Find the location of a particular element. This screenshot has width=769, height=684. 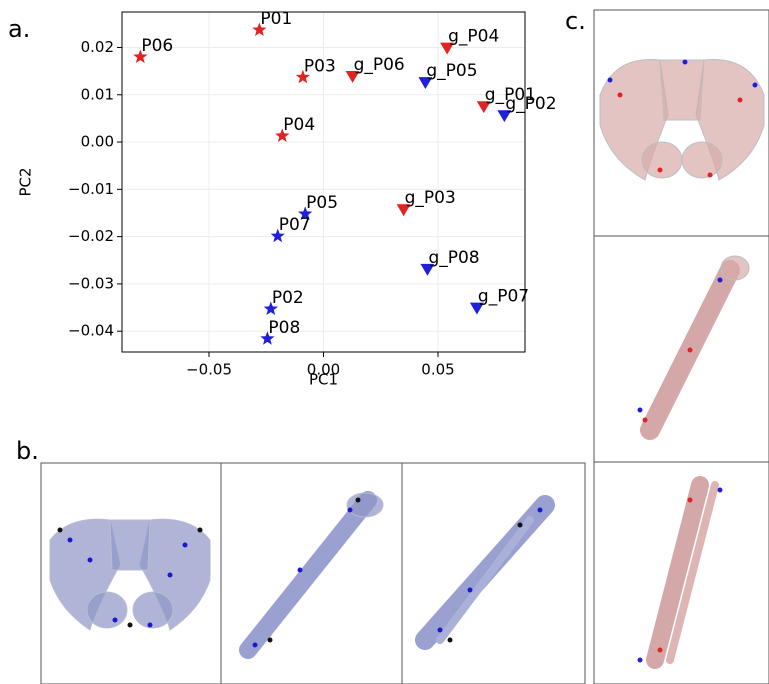

point-label: g_P08 is located at coordinates (453, 258).